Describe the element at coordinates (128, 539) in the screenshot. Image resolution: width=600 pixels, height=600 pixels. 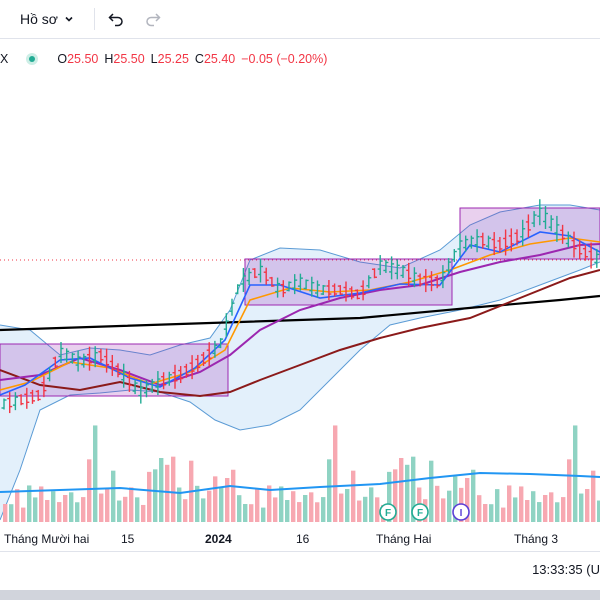
I see `time-tick: 15` at that location.